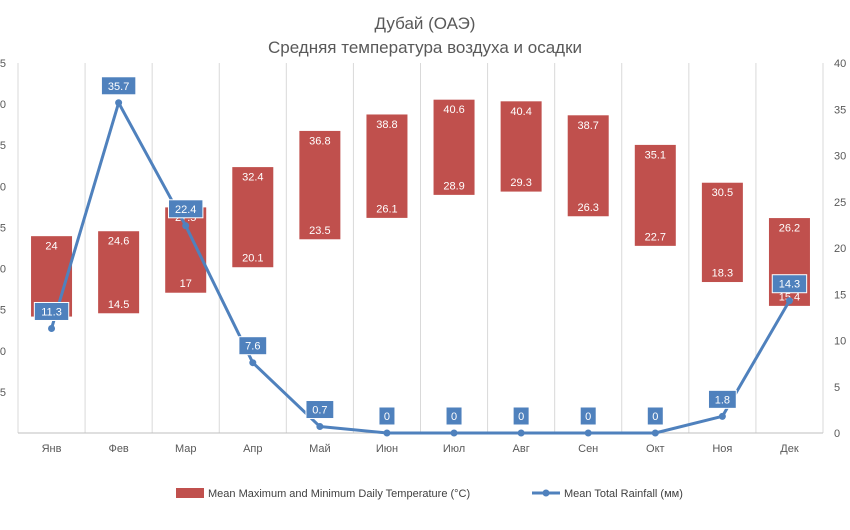 Image resolution: width=850 pixels, height=530 pixels. What do you see at coordinates (386, 125) in the screenshot?
I see `temperature-max-label: 38.8` at bounding box center [386, 125].